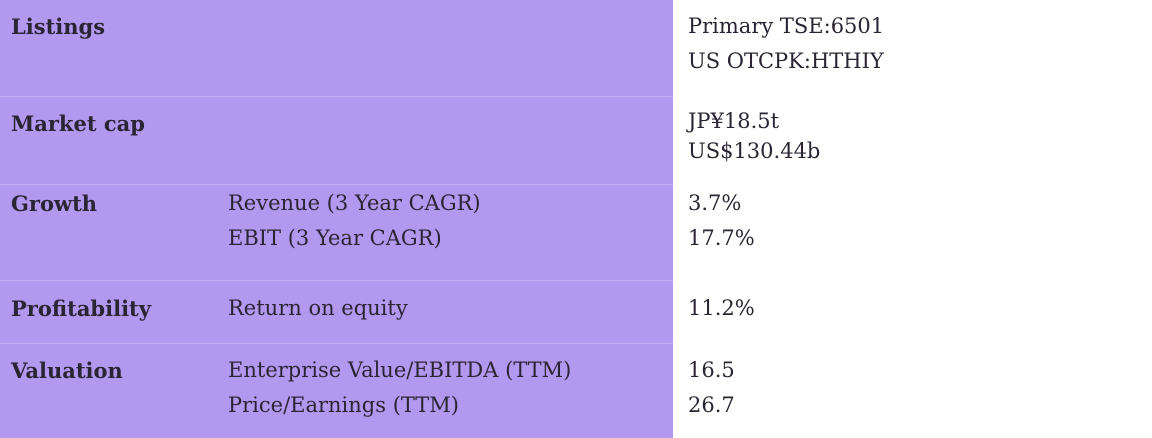 This screenshot has width=1152, height=438. I want to click on market-cap-values: JP¥18.5t US$130.44b, so click(754, 136).